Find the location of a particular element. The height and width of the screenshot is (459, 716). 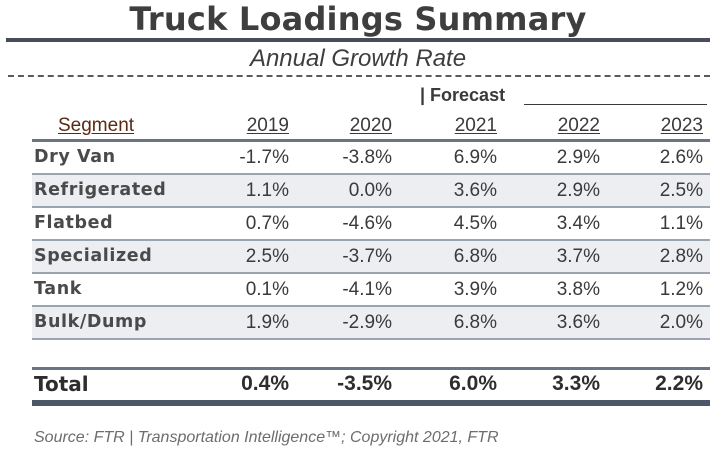

table-row: Flatbed 0.7% -4.6% 4.5% 3.4% 1.1% is located at coordinates (371, 223).